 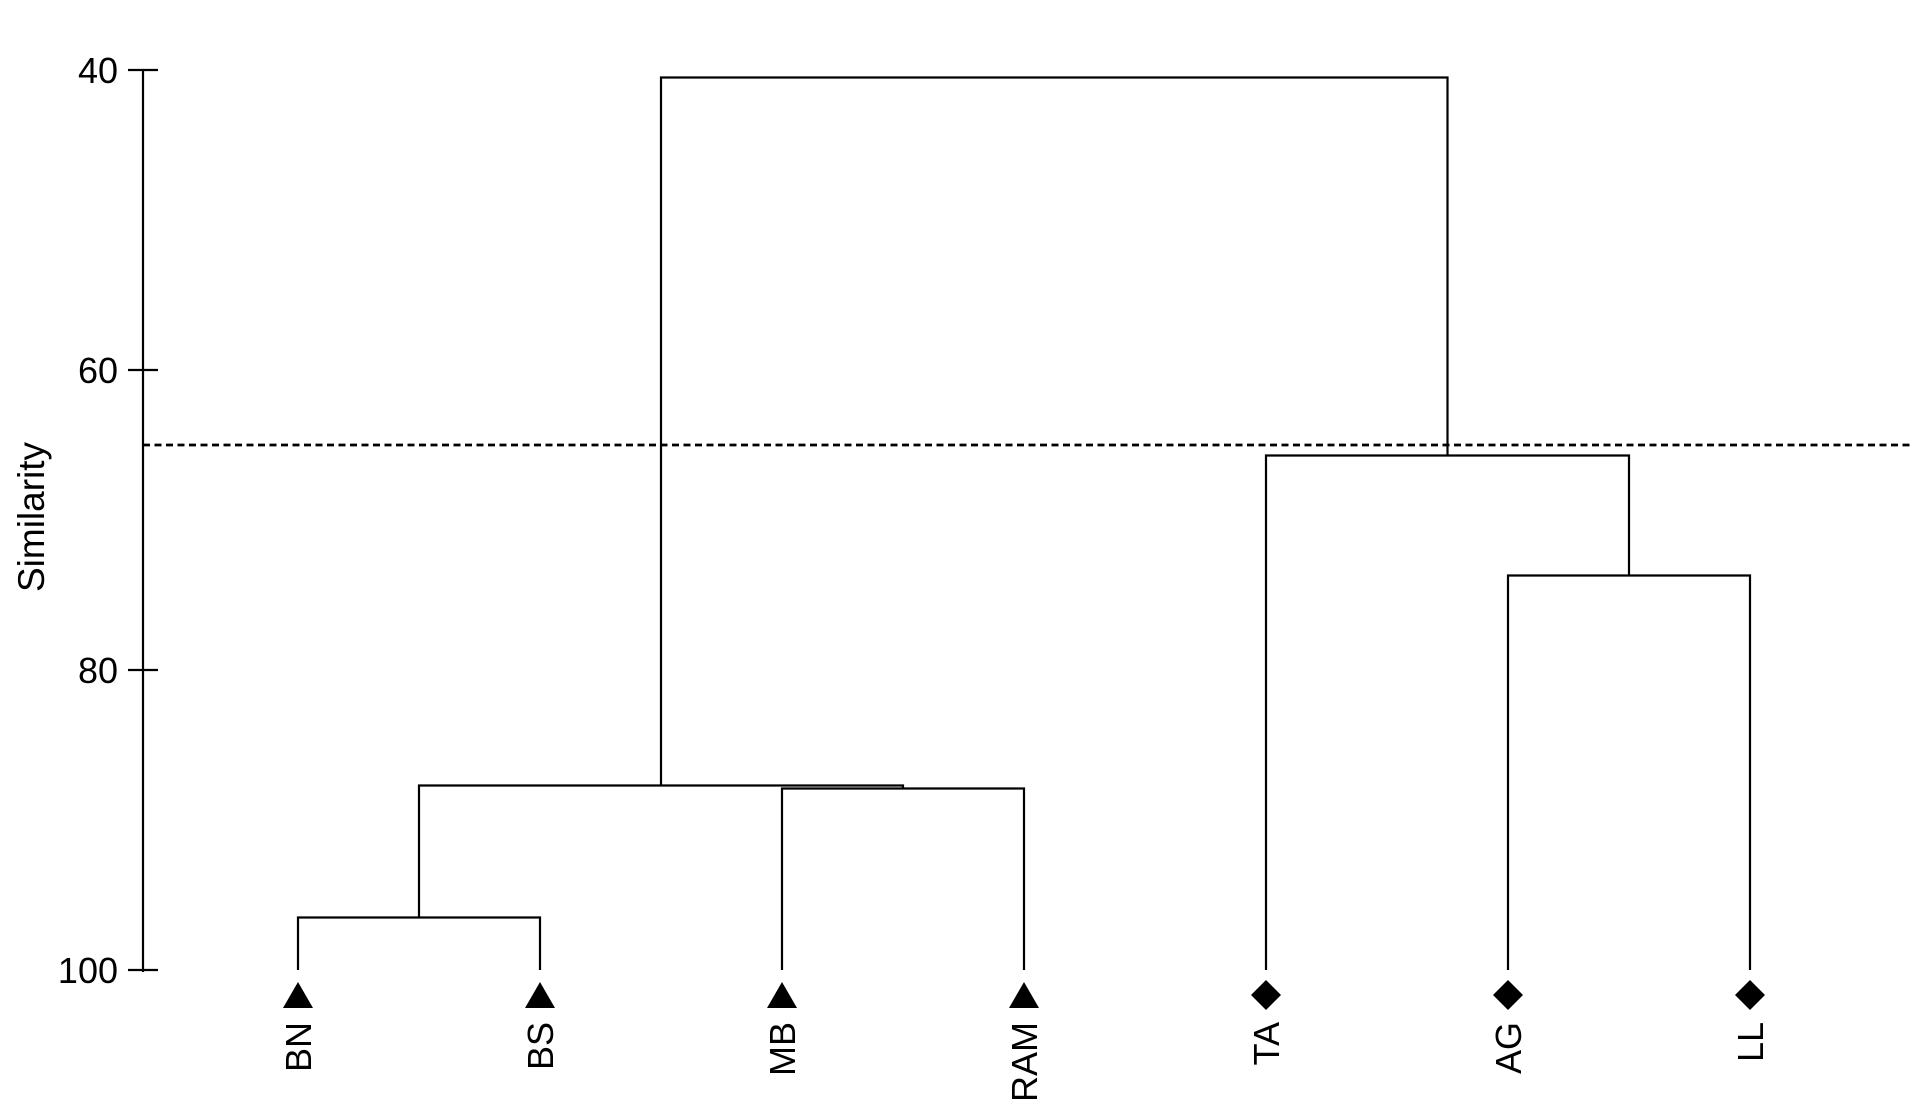 What do you see at coordinates (1508, 1048) in the screenshot?
I see `leaf-label-ag: AG` at bounding box center [1508, 1048].